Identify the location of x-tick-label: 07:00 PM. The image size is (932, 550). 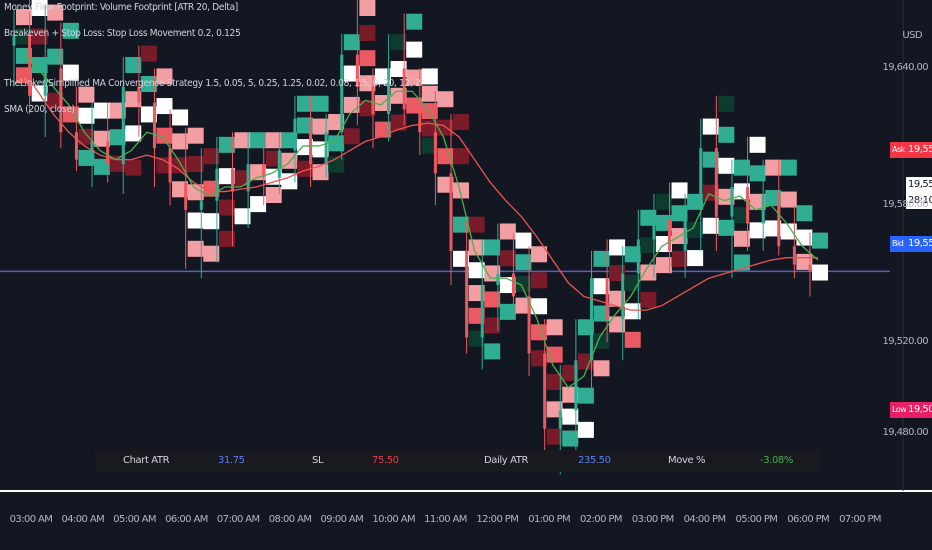
(860, 519).